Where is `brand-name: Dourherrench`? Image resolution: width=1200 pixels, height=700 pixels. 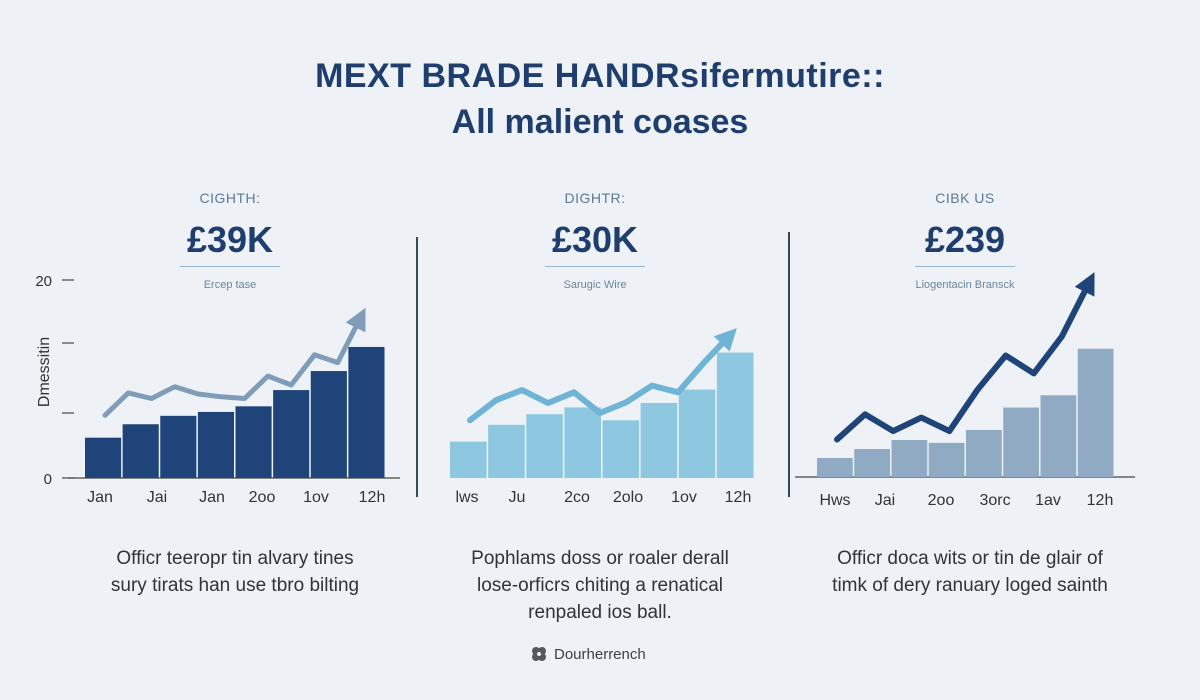 brand-name: Dourherrench is located at coordinates (600, 654).